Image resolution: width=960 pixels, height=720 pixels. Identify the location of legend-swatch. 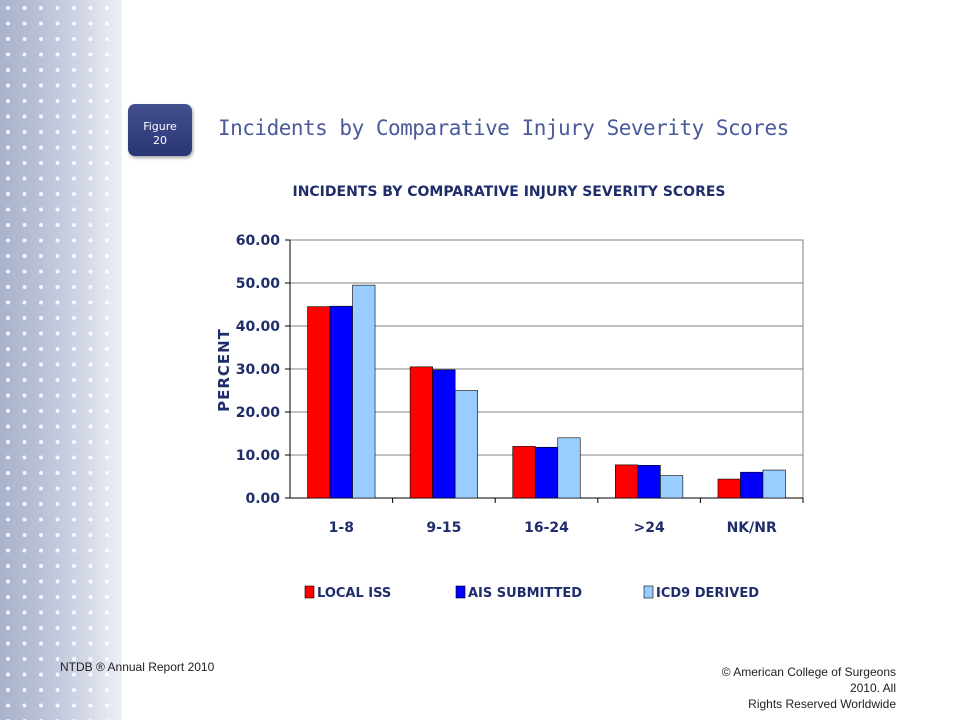
(309, 592).